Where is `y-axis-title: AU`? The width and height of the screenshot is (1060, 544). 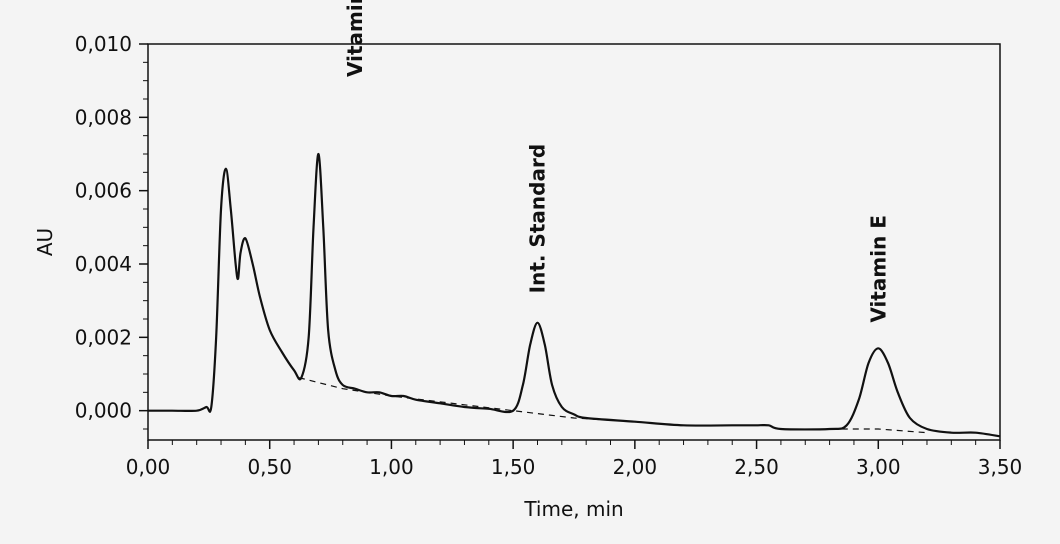 y-axis-title: AU is located at coordinates (45, 242).